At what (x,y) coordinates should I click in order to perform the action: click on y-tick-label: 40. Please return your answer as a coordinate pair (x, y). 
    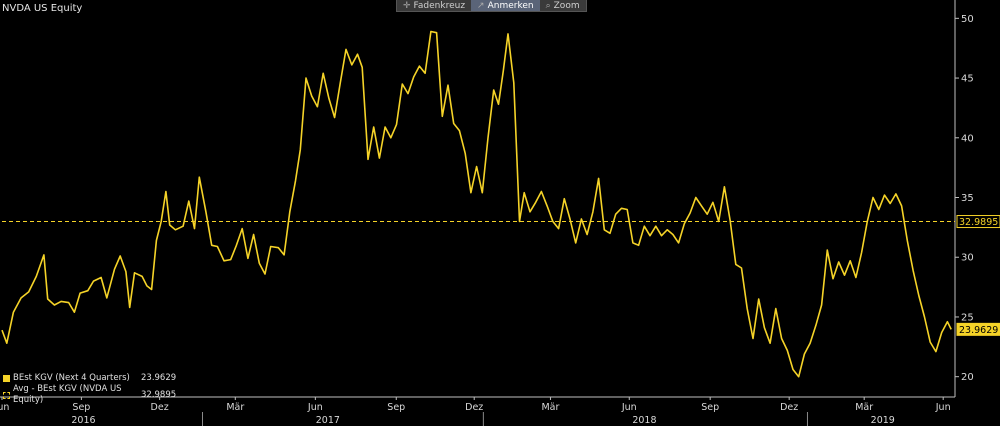
    Looking at the image, I should click on (967, 138).